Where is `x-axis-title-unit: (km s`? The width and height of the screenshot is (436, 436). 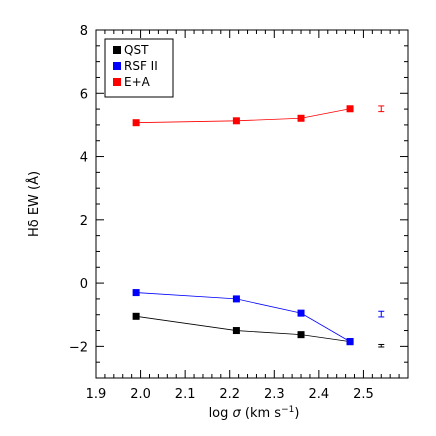 x-axis-title-unit: (km s is located at coordinates (261, 413).